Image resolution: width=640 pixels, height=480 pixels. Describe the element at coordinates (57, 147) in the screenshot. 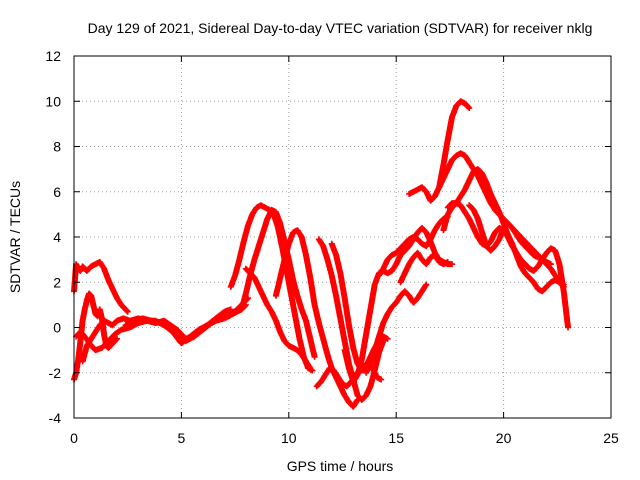

I see `y-tick-label: 8` at that location.